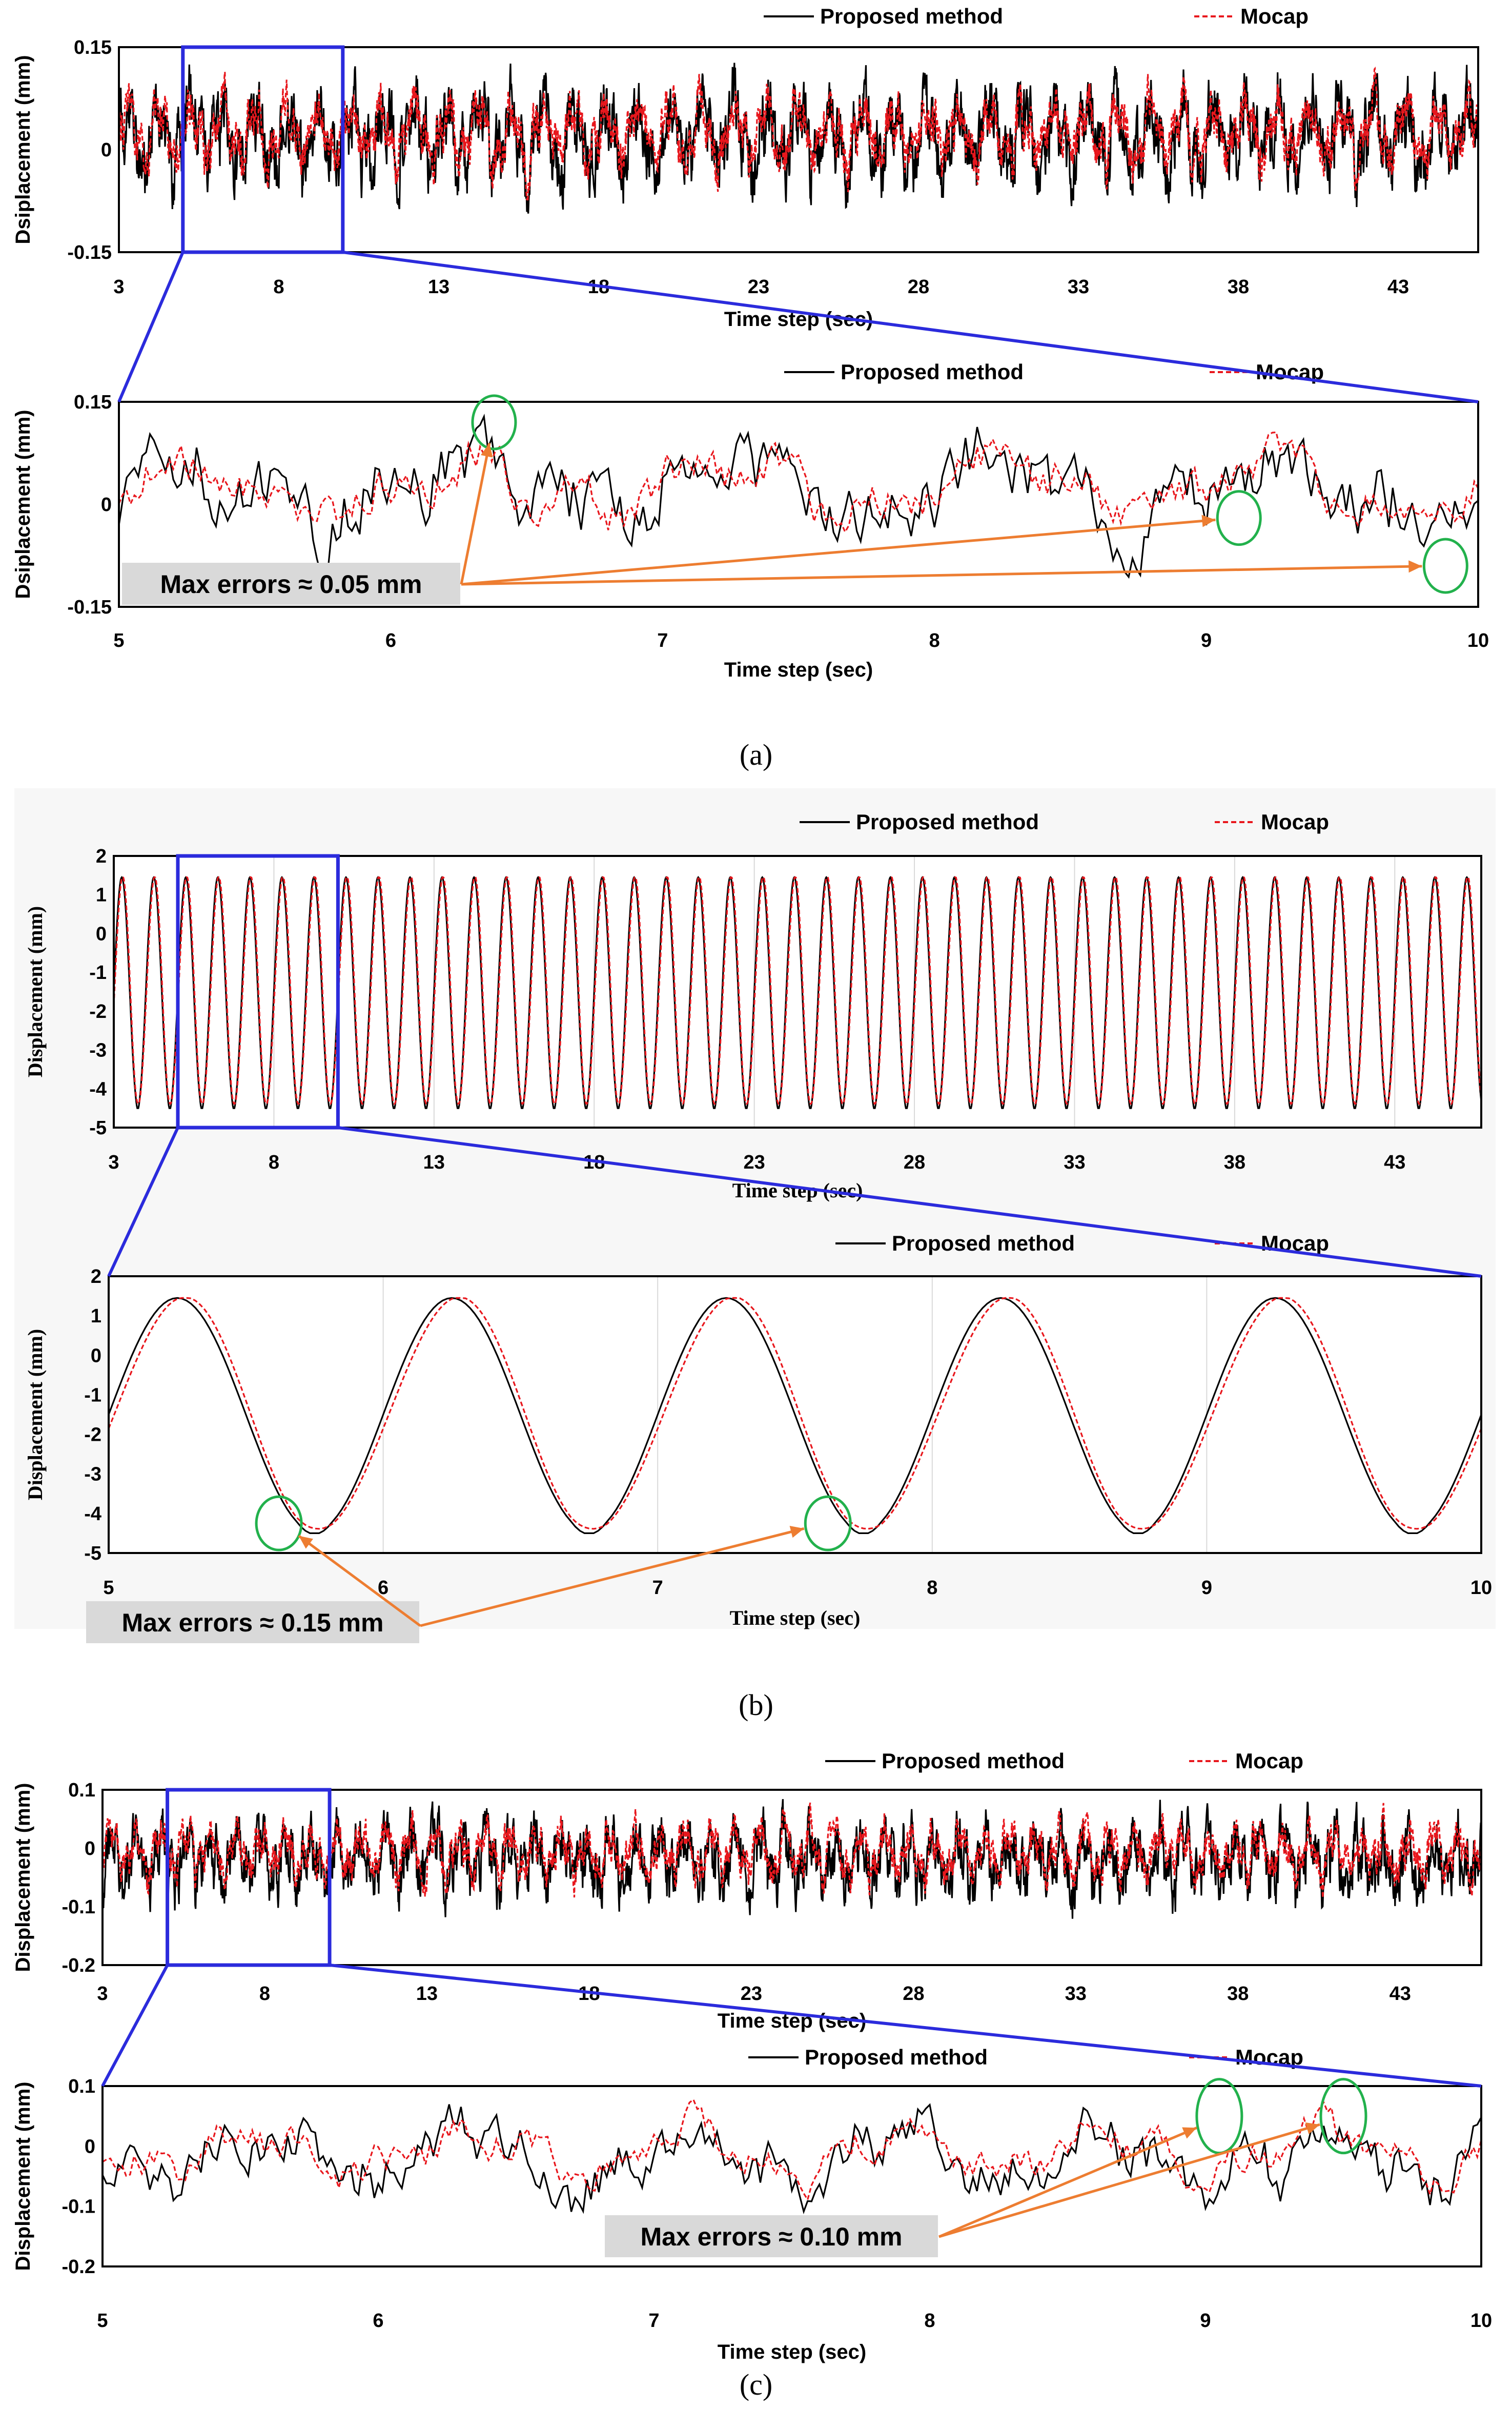 The height and width of the screenshot is (2411, 1512). I want to click on x-tick-label: 7, so click(658, 1588).